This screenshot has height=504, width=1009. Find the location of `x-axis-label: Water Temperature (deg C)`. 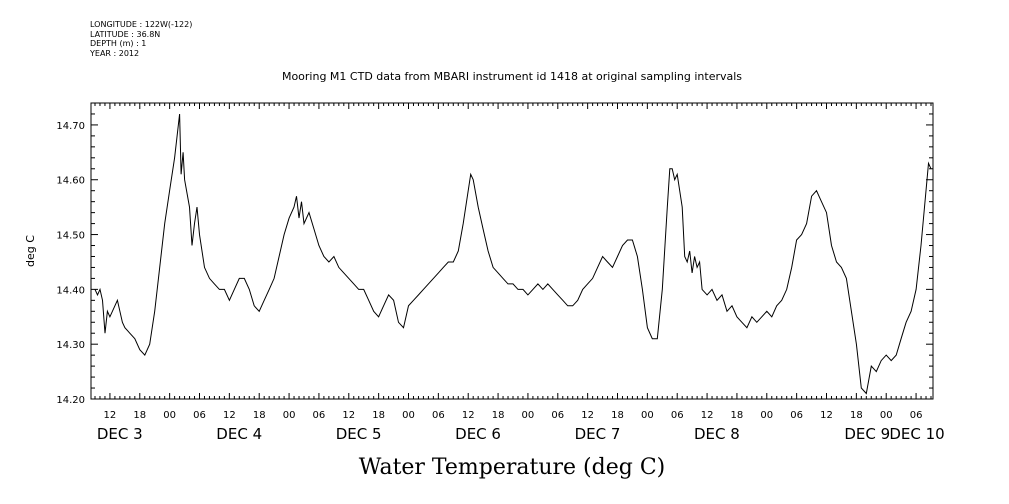

x-axis-label: Water Temperature (deg C) is located at coordinates (512, 467).